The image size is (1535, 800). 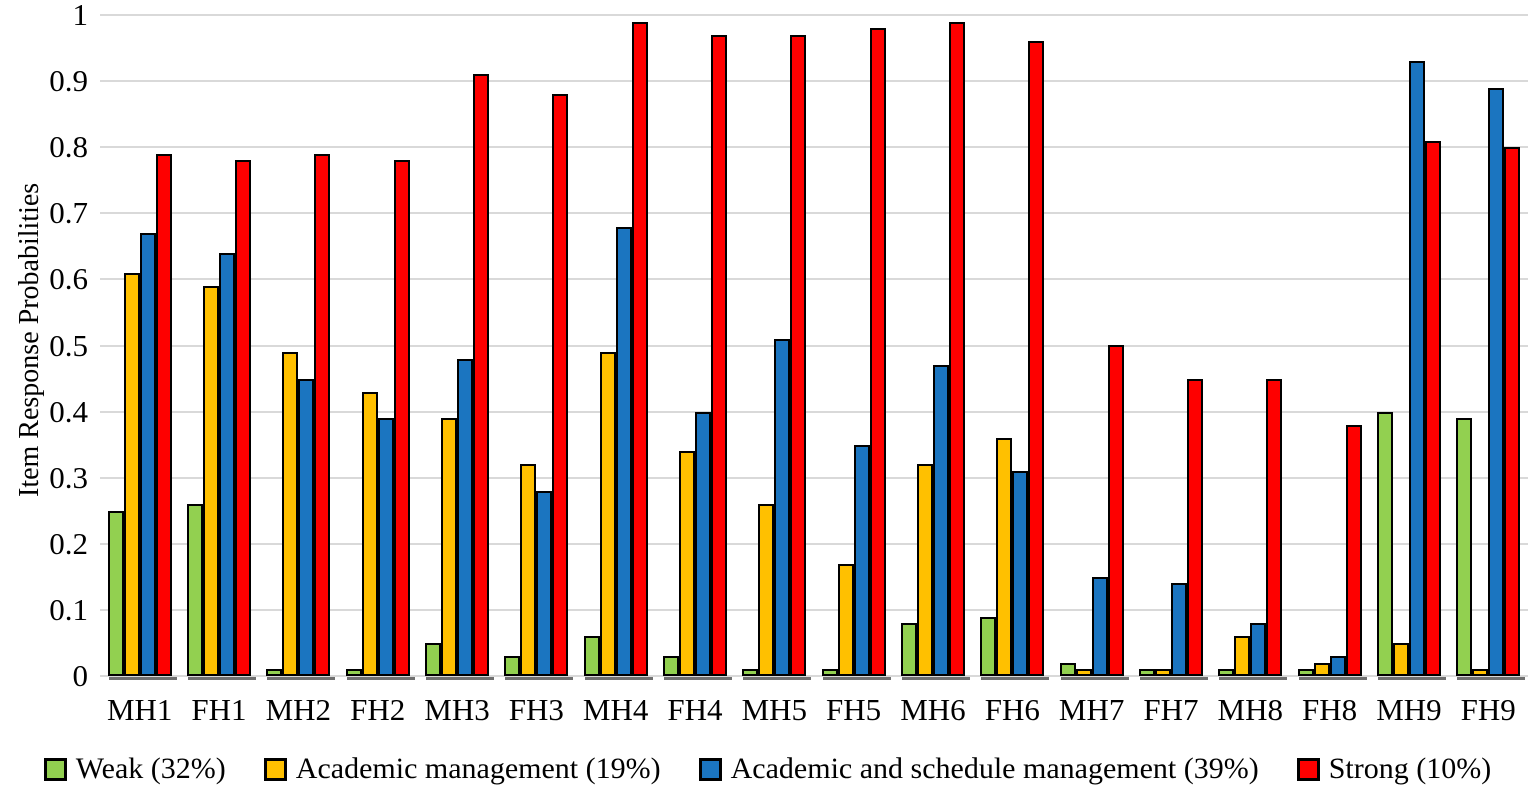 I want to click on legend-label: Academic management (19%), so click(x=478, y=768).